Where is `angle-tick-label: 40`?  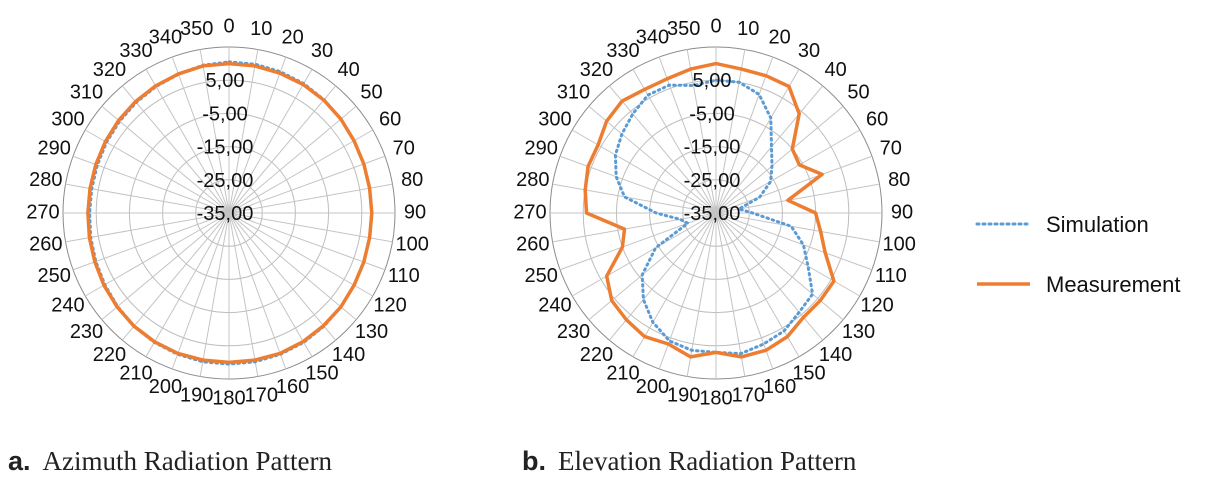 angle-tick-label: 40 is located at coordinates (835, 70).